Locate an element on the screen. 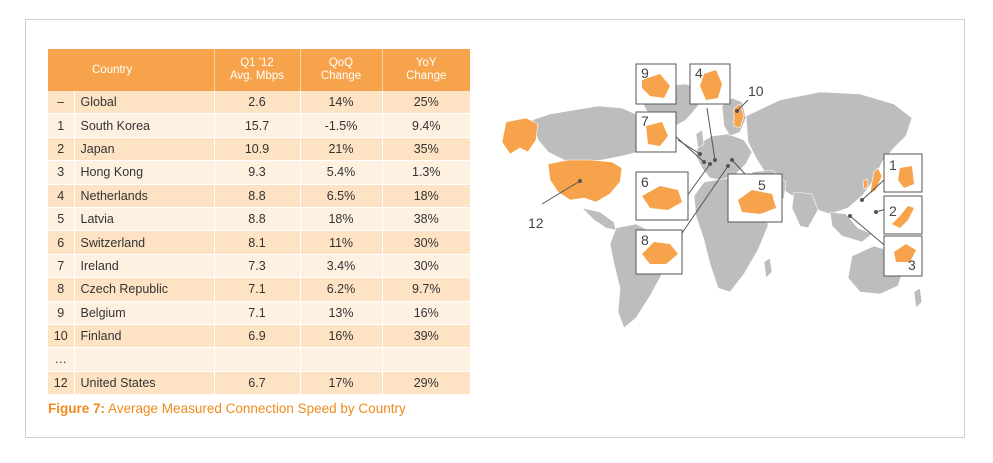 Image resolution: width=993 pixels, height=463 pixels. callout-3: 3 is located at coordinates (912, 265).